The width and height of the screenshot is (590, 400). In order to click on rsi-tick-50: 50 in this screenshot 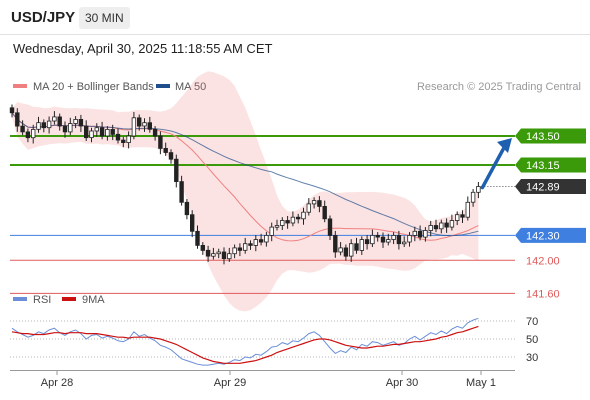, I will do `click(532, 340)`.